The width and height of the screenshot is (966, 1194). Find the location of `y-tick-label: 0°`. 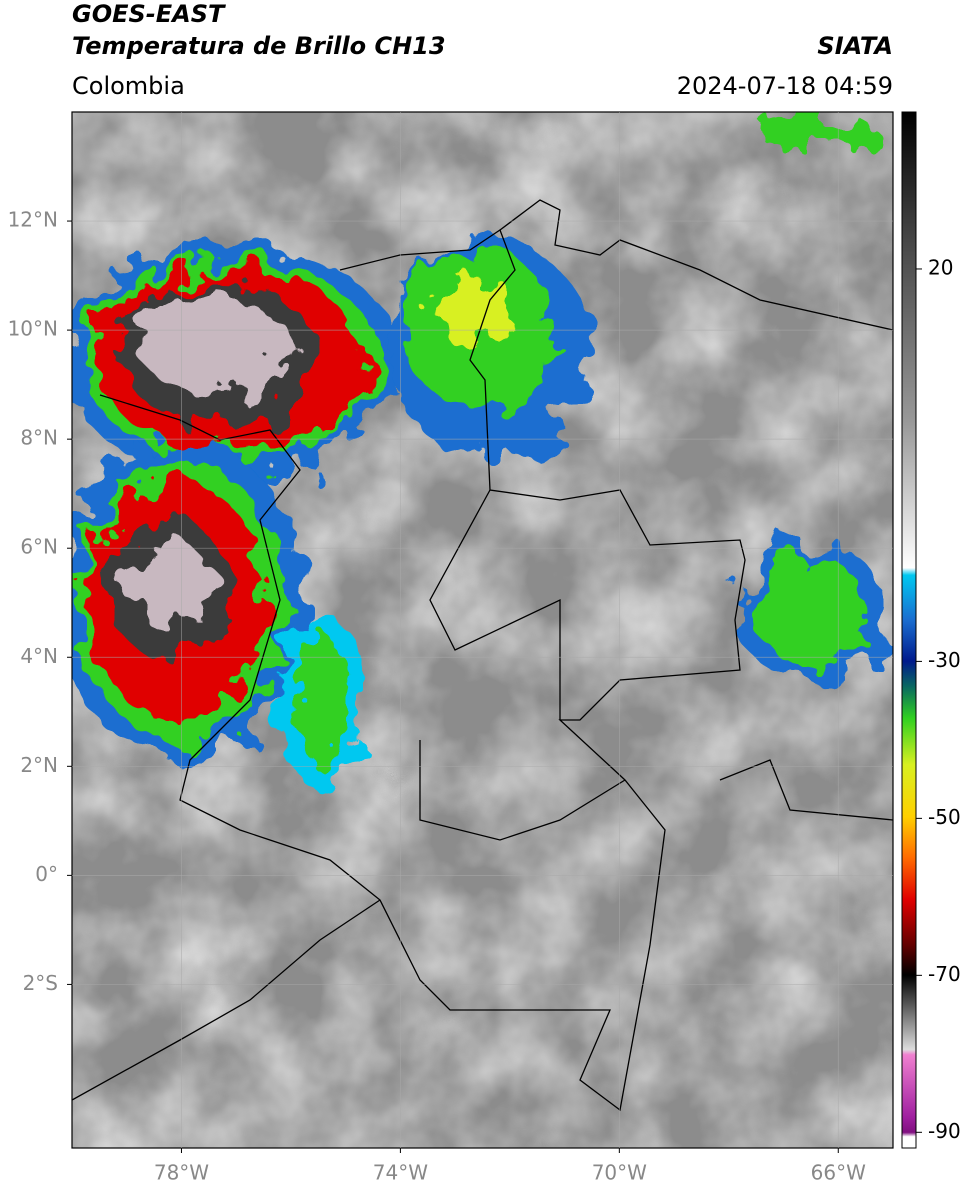

y-tick-label: 0° is located at coordinates (46, 874).